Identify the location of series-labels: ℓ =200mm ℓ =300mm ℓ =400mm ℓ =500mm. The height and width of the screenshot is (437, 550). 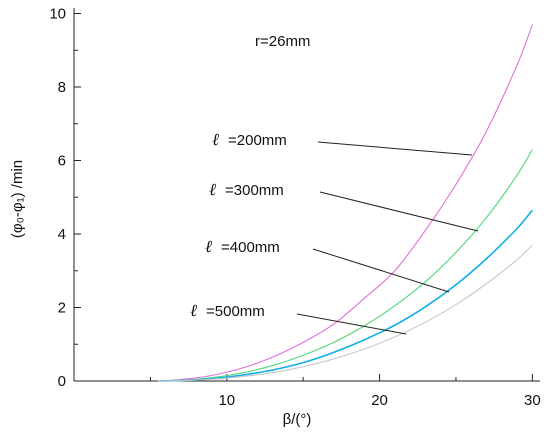
(238, 225).